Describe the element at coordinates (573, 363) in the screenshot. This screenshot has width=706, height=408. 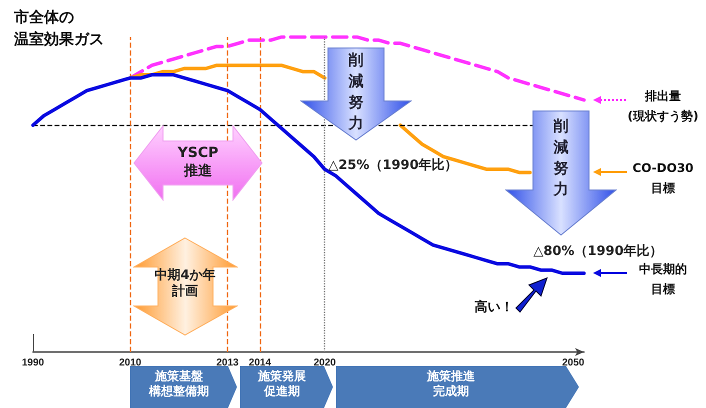
I see `x-tick-label: 2050` at that location.